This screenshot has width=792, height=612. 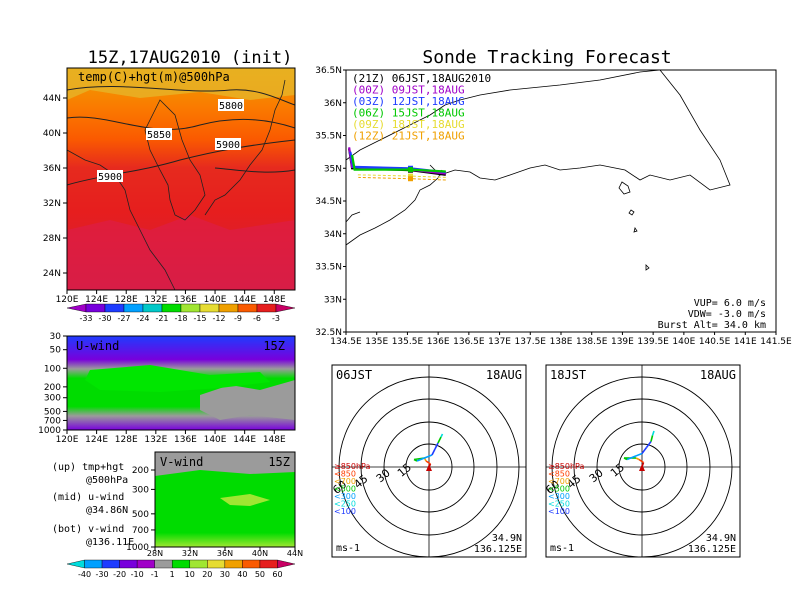 I want to click on x-tick-label: 135E, so click(x=376, y=342).